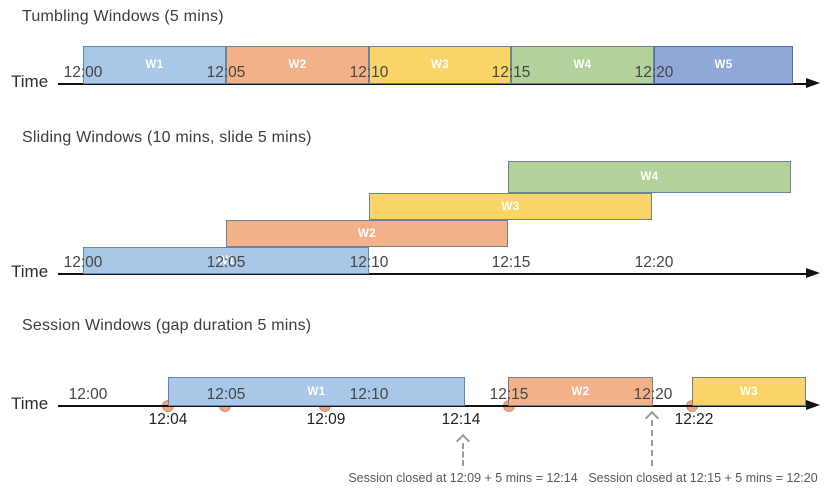 This screenshot has height=498, width=829. Describe the element at coordinates (30, 81) in the screenshot. I see `time-axis-label-tumbling: Time` at that location.